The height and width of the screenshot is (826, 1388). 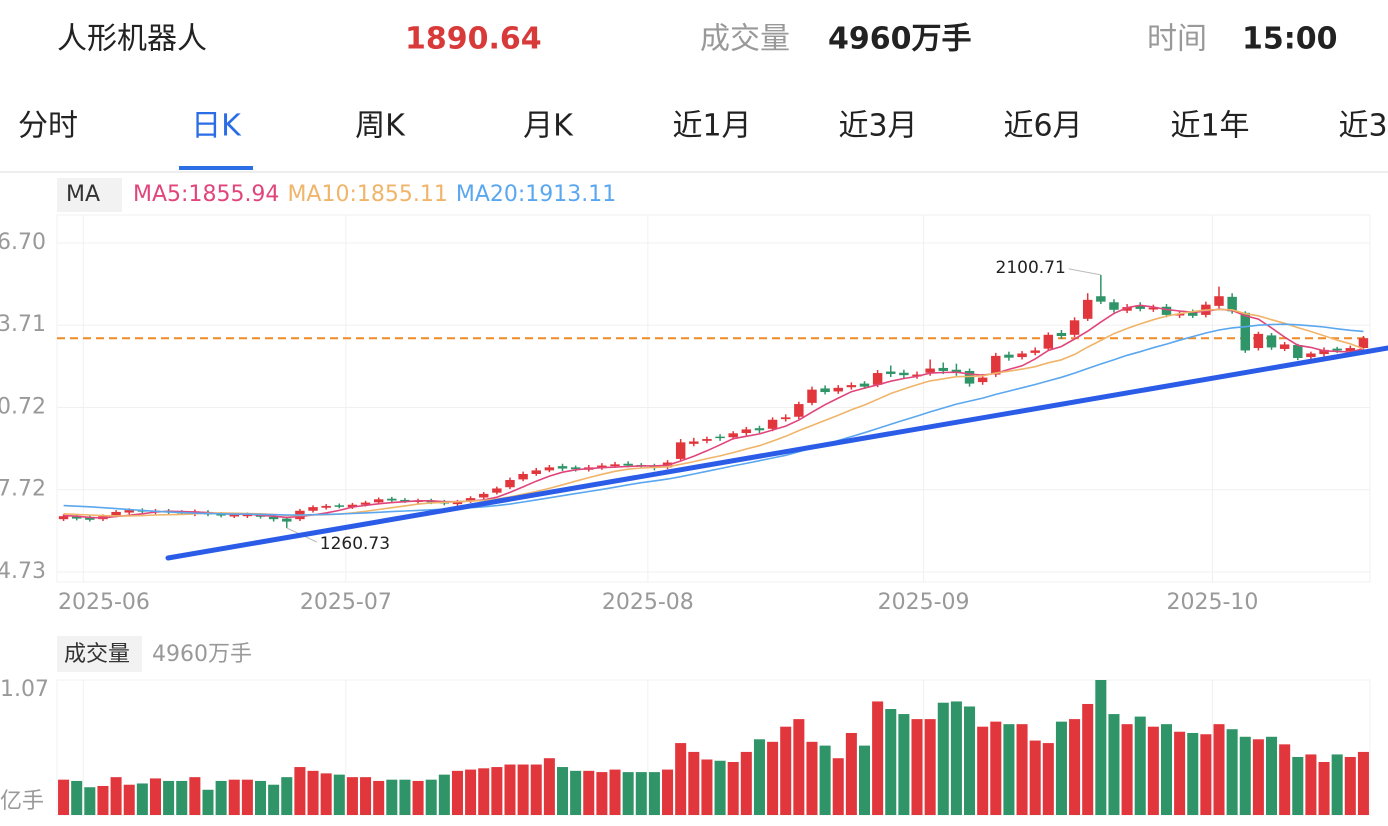 I want to click on volume-tick-label: 1.07, so click(x=24, y=689).